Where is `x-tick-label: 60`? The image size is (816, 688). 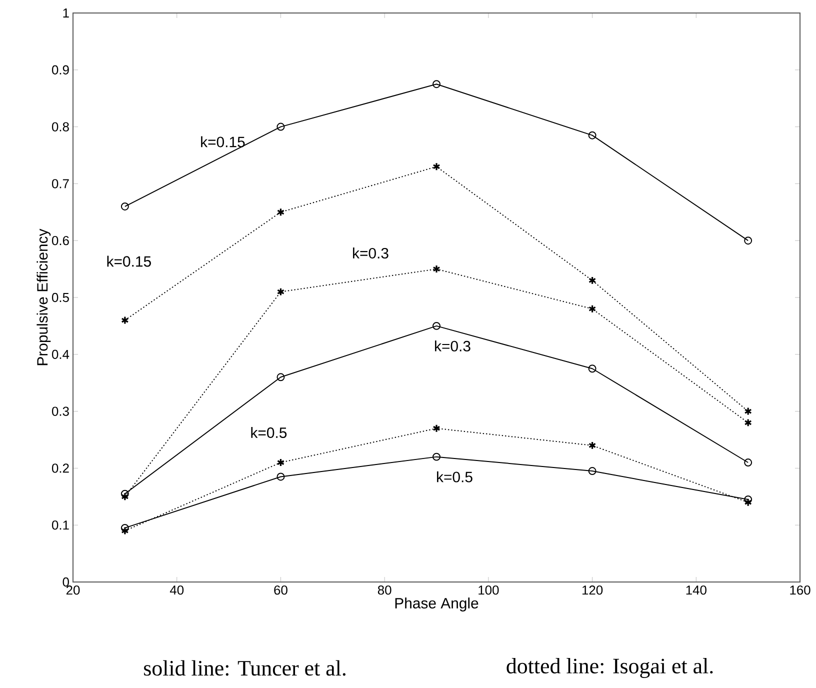
x-tick-label: 60 is located at coordinates (281, 590).